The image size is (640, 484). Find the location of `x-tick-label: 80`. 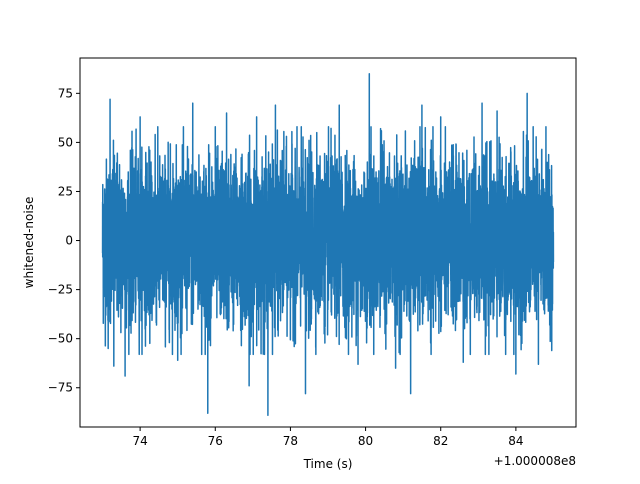

x-tick-label: 80 is located at coordinates (365, 441).